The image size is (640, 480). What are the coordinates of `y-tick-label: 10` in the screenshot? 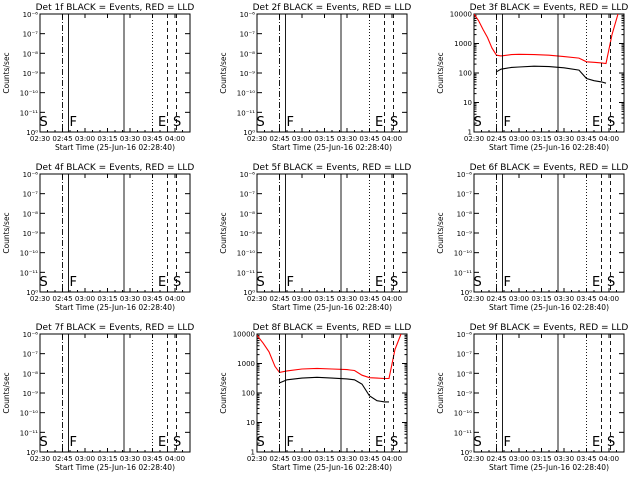 It's located at (250, 423).